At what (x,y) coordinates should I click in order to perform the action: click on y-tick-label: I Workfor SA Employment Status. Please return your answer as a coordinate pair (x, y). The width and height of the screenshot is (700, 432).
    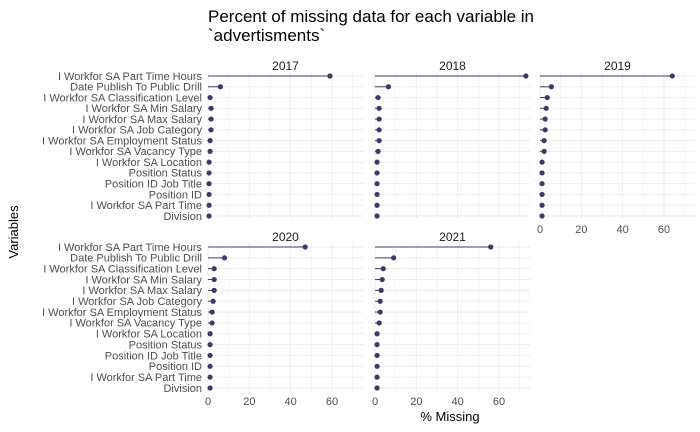
    Looking at the image, I should click on (122, 313).